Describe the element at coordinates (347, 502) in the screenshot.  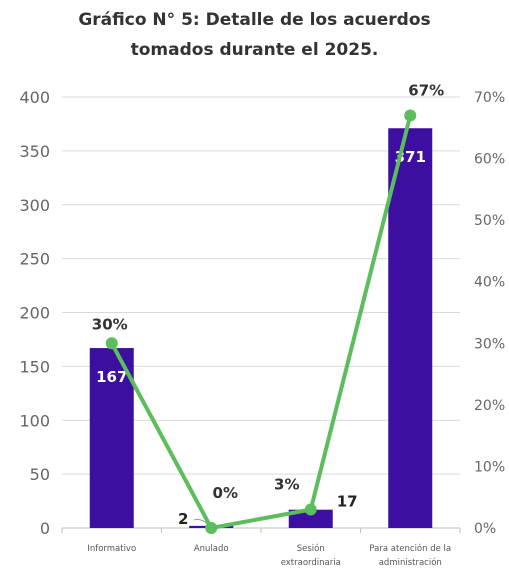
I see `bar-data-label: 17` at that location.